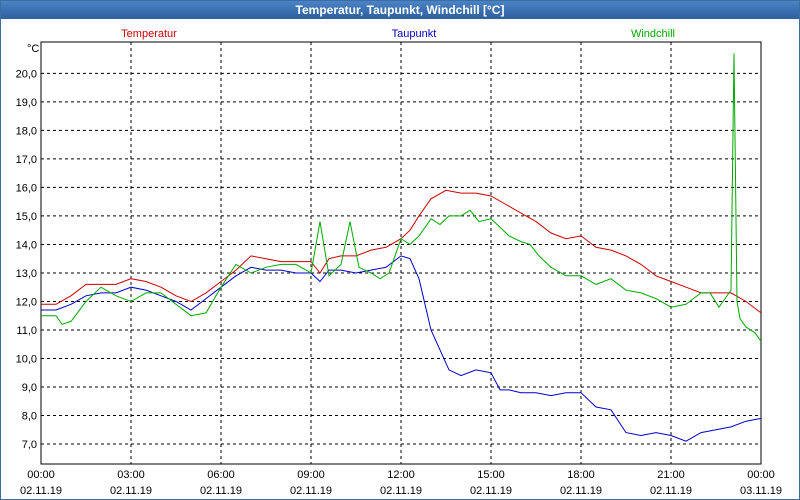 Image resolution: width=800 pixels, height=500 pixels. Describe the element at coordinates (401, 475) in the screenshot. I see `x-tick-time: 12:00` at that location.